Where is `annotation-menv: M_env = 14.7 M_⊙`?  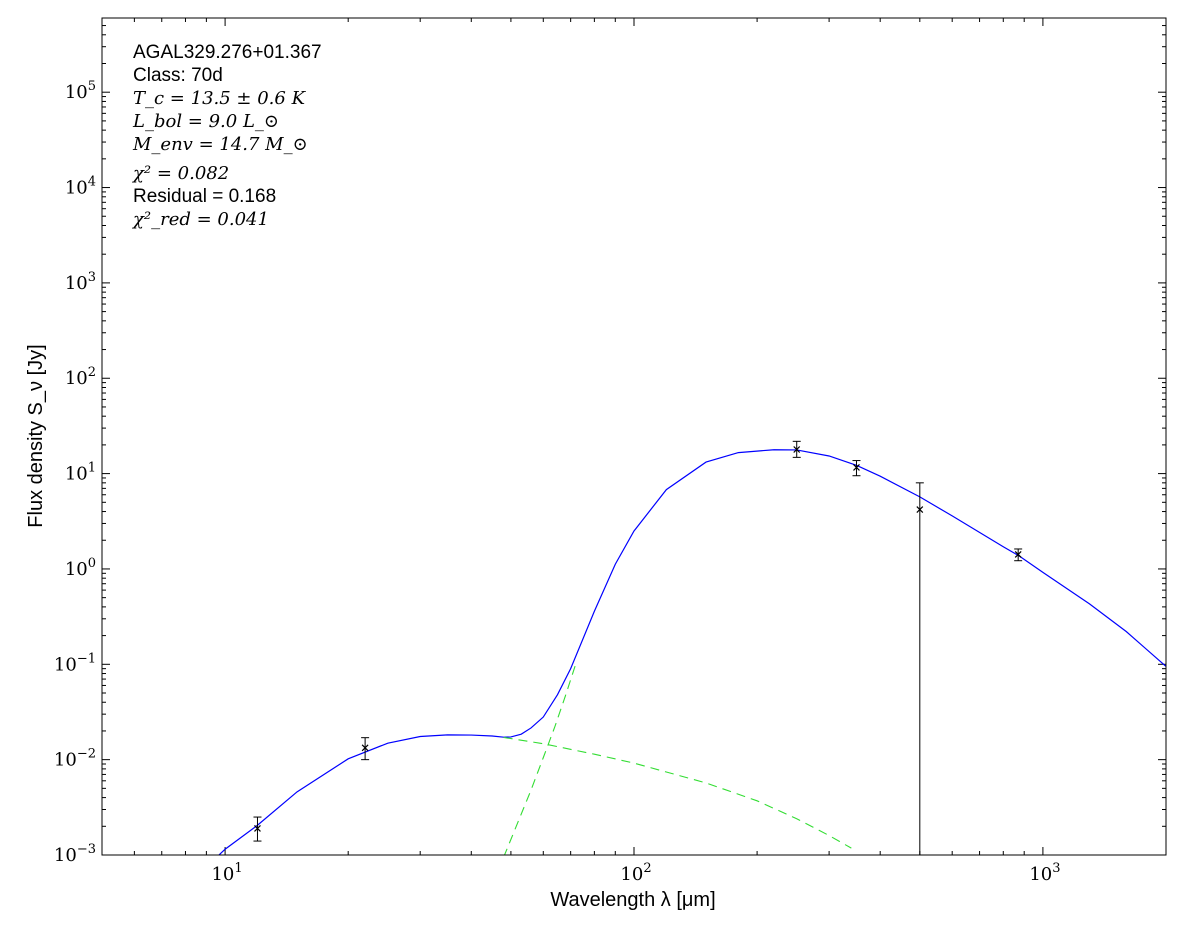
annotation-menv: M_env = 14.7 M_⊙ is located at coordinates (220, 144).